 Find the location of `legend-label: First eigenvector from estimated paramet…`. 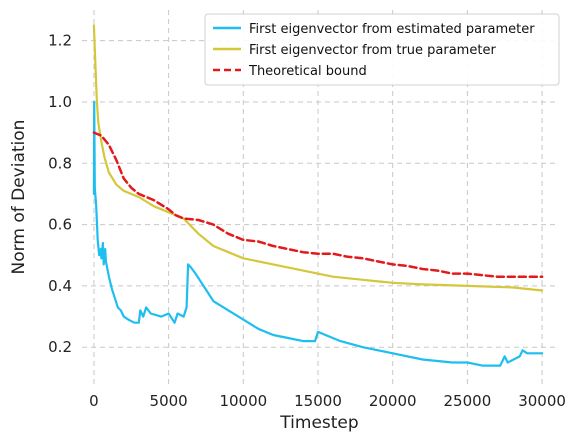

legend-label: First eigenvector from estimated paramet… is located at coordinates (392, 29).